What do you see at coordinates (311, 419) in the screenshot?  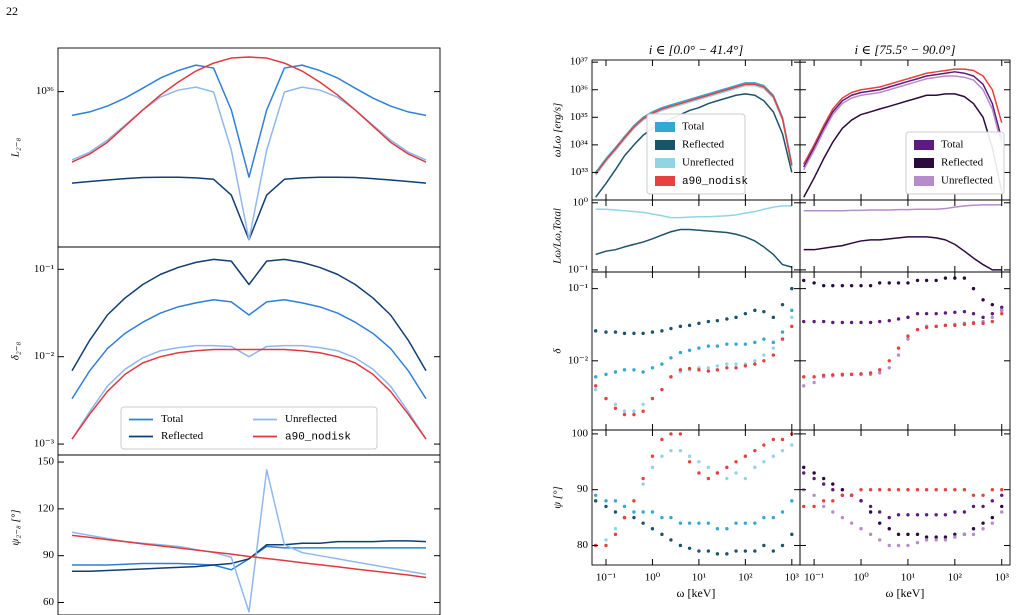 I see `legend-label: Unreflected` at bounding box center [311, 419].